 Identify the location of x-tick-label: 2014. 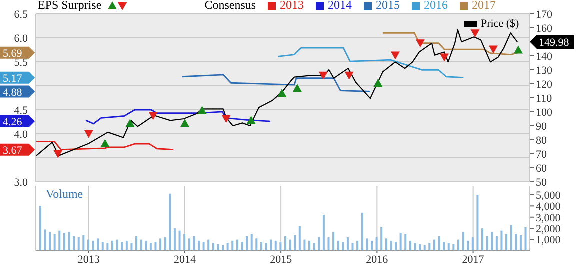
(185, 259).